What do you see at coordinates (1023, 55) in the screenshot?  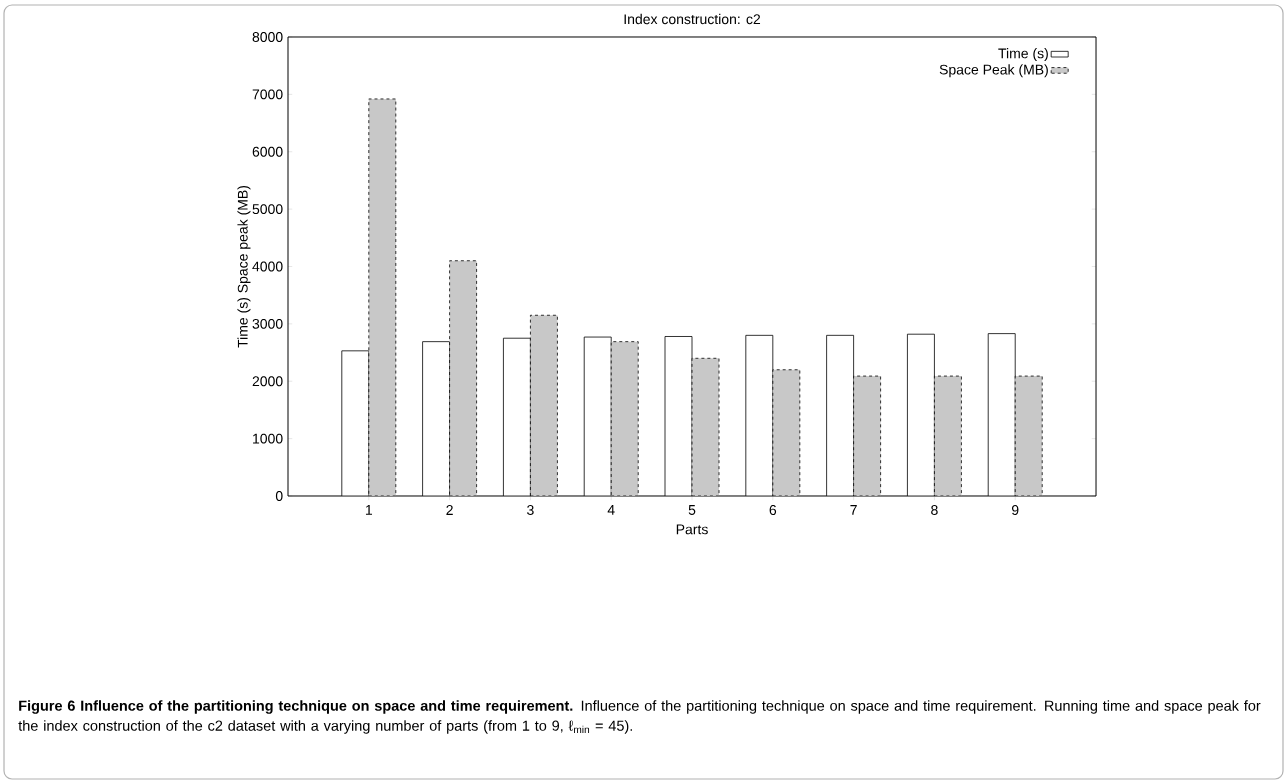 I see `legend-label: Time (s)` at bounding box center [1023, 55].